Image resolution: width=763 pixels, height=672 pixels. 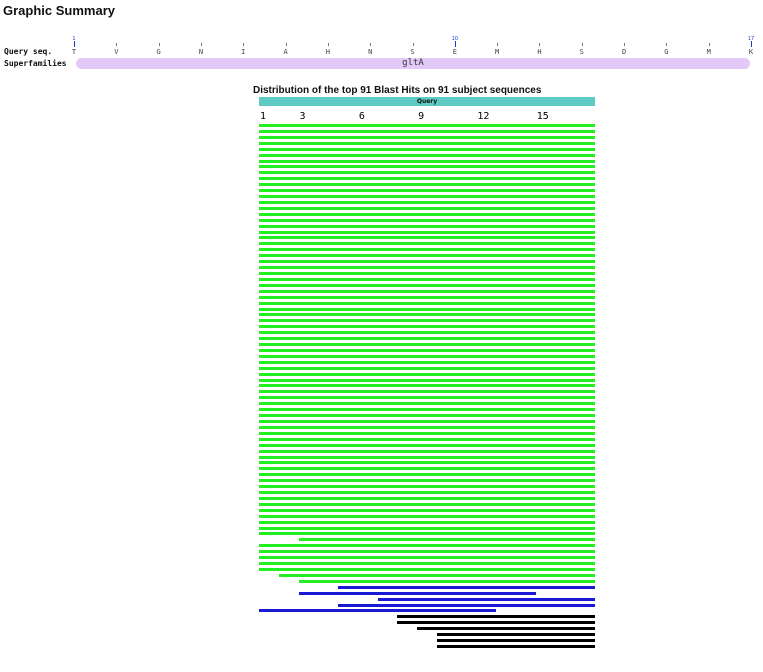 I want to click on query-residue: A, so click(x=285, y=52).